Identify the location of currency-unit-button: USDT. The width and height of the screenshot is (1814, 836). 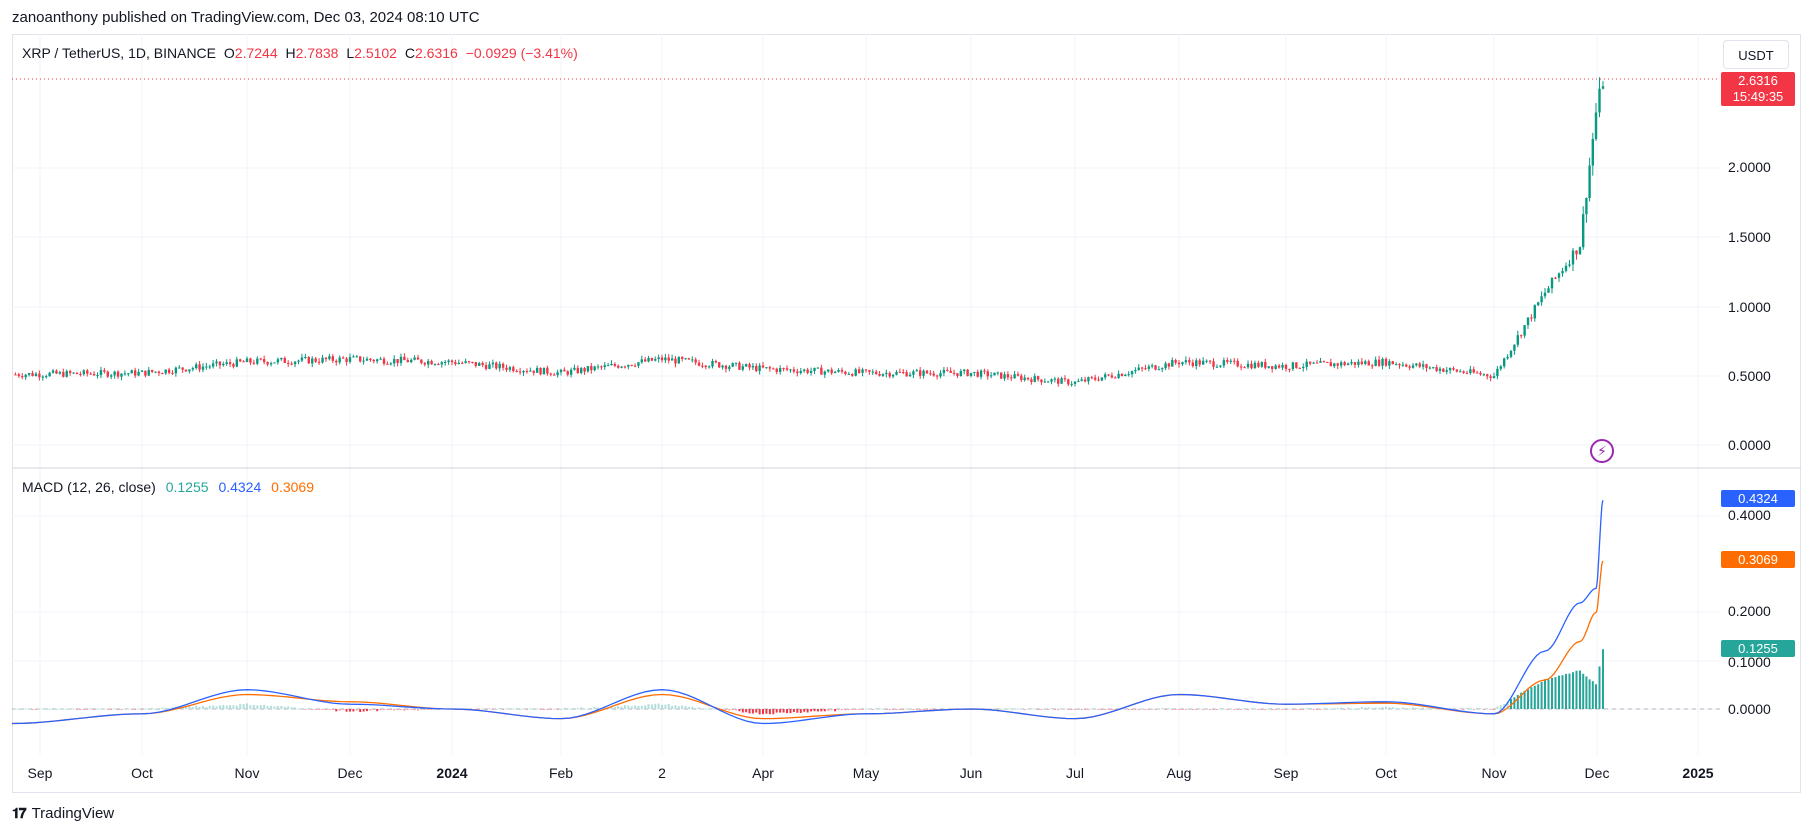
(1756, 54).